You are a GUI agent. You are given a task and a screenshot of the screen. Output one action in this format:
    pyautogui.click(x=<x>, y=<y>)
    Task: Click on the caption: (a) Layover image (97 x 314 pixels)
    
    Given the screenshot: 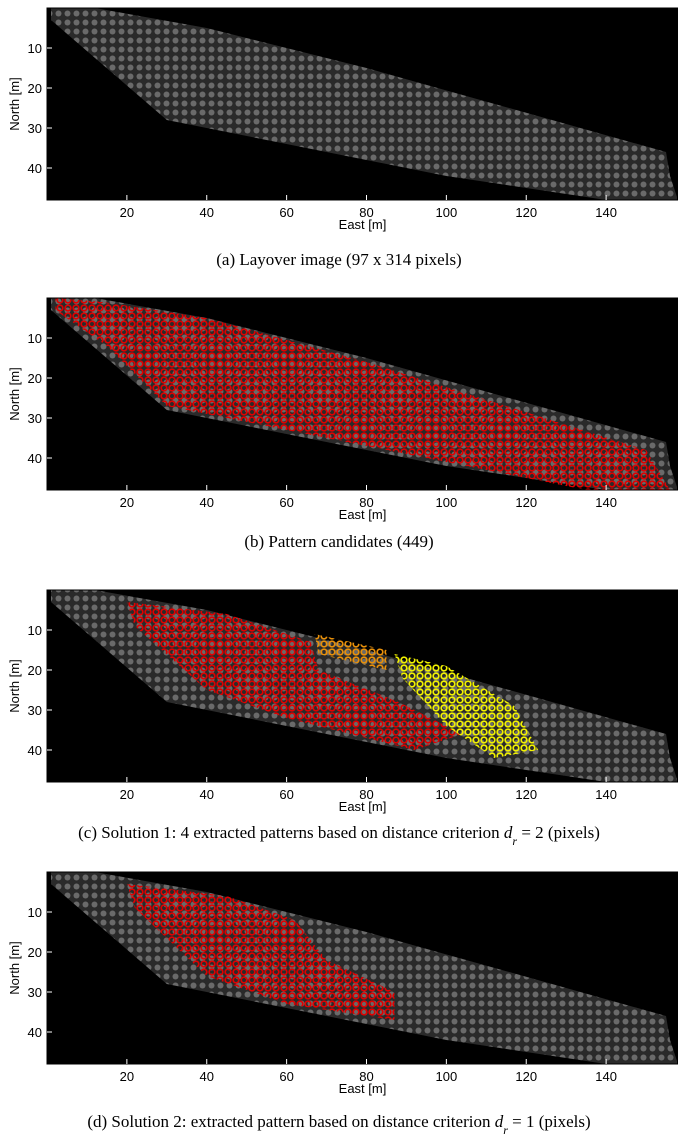 What is the action you would take?
    pyautogui.click(x=338, y=259)
    